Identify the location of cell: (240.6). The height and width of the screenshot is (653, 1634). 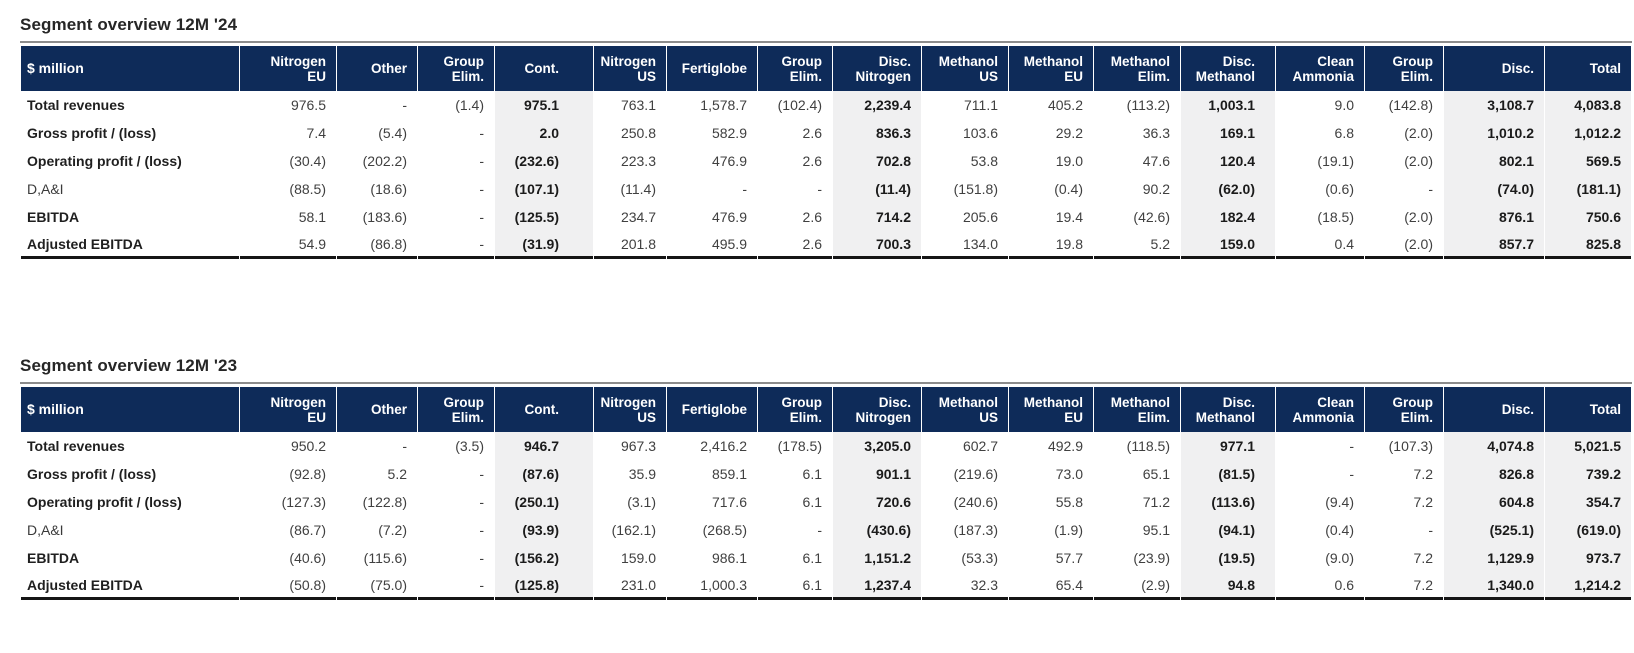
(965, 502).